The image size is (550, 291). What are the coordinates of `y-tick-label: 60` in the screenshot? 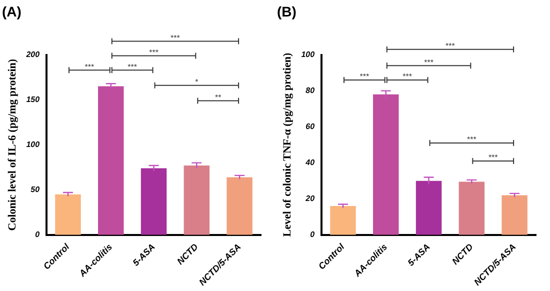 It's located at (311, 127).